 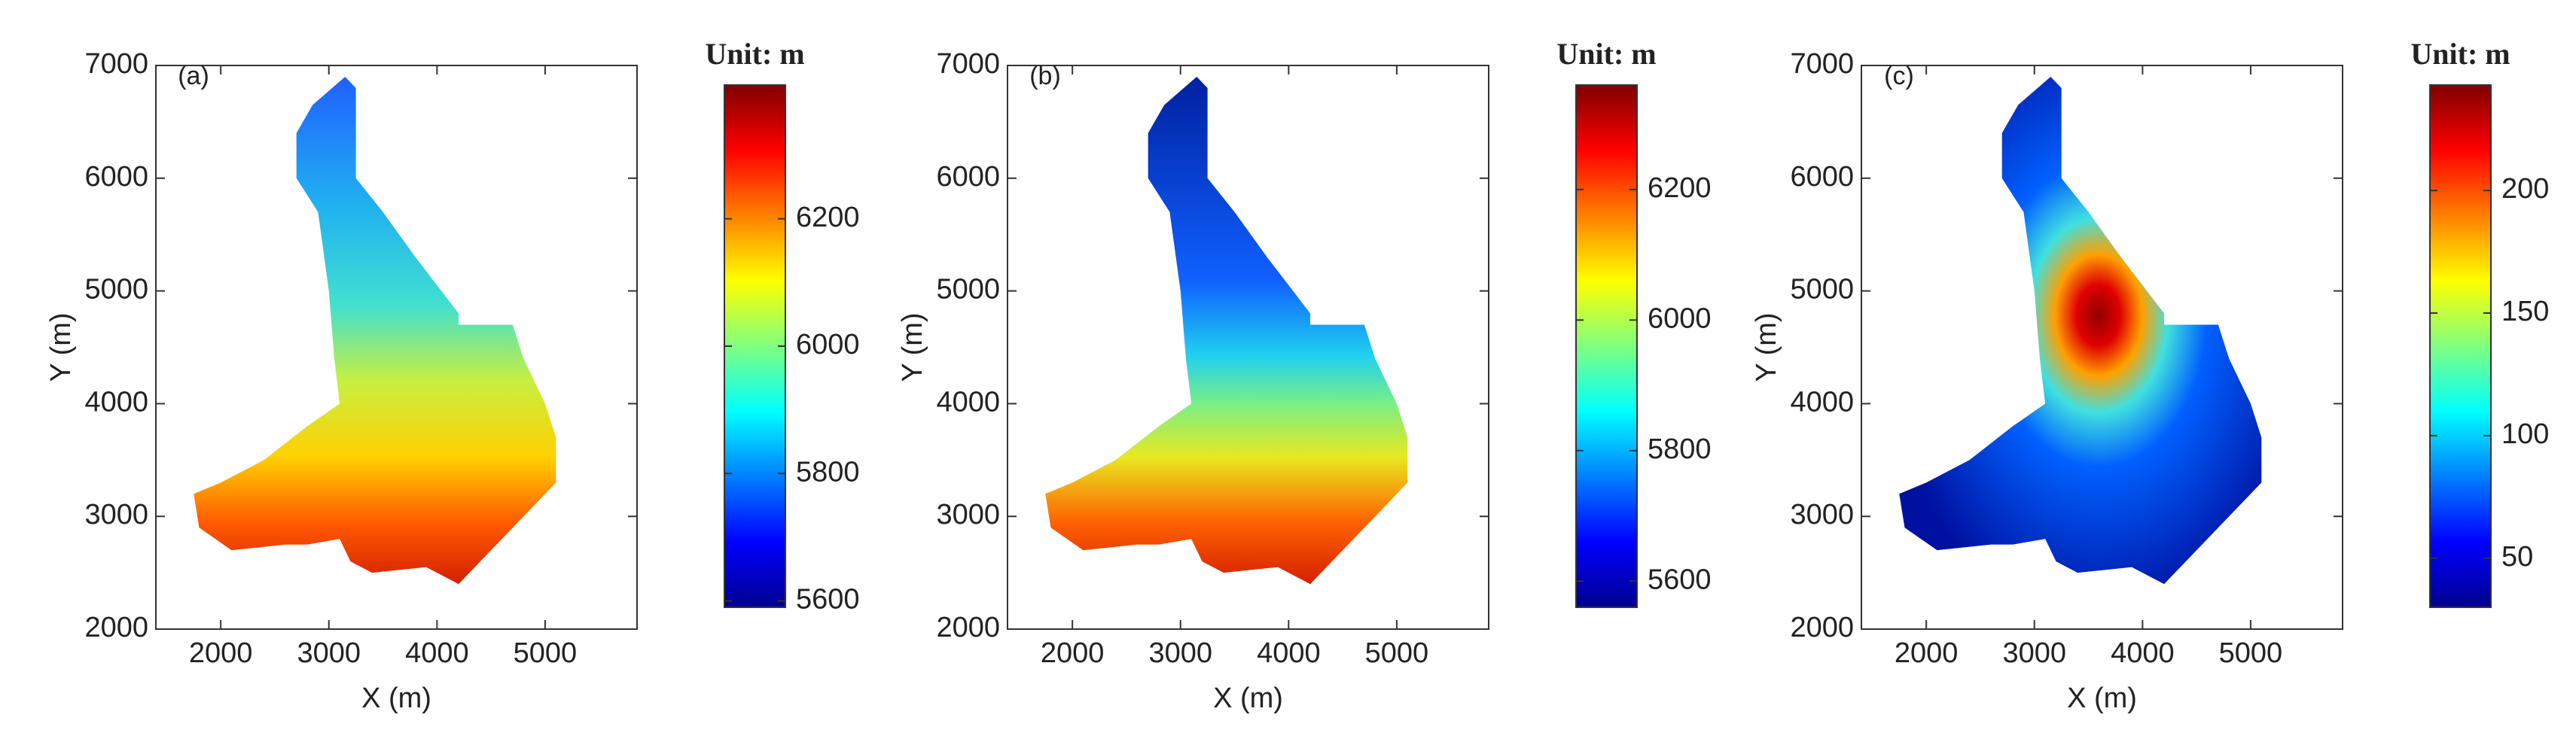 What do you see at coordinates (1045, 76) in the screenshot?
I see `panel-label: (b)` at bounding box center [1045, 76].